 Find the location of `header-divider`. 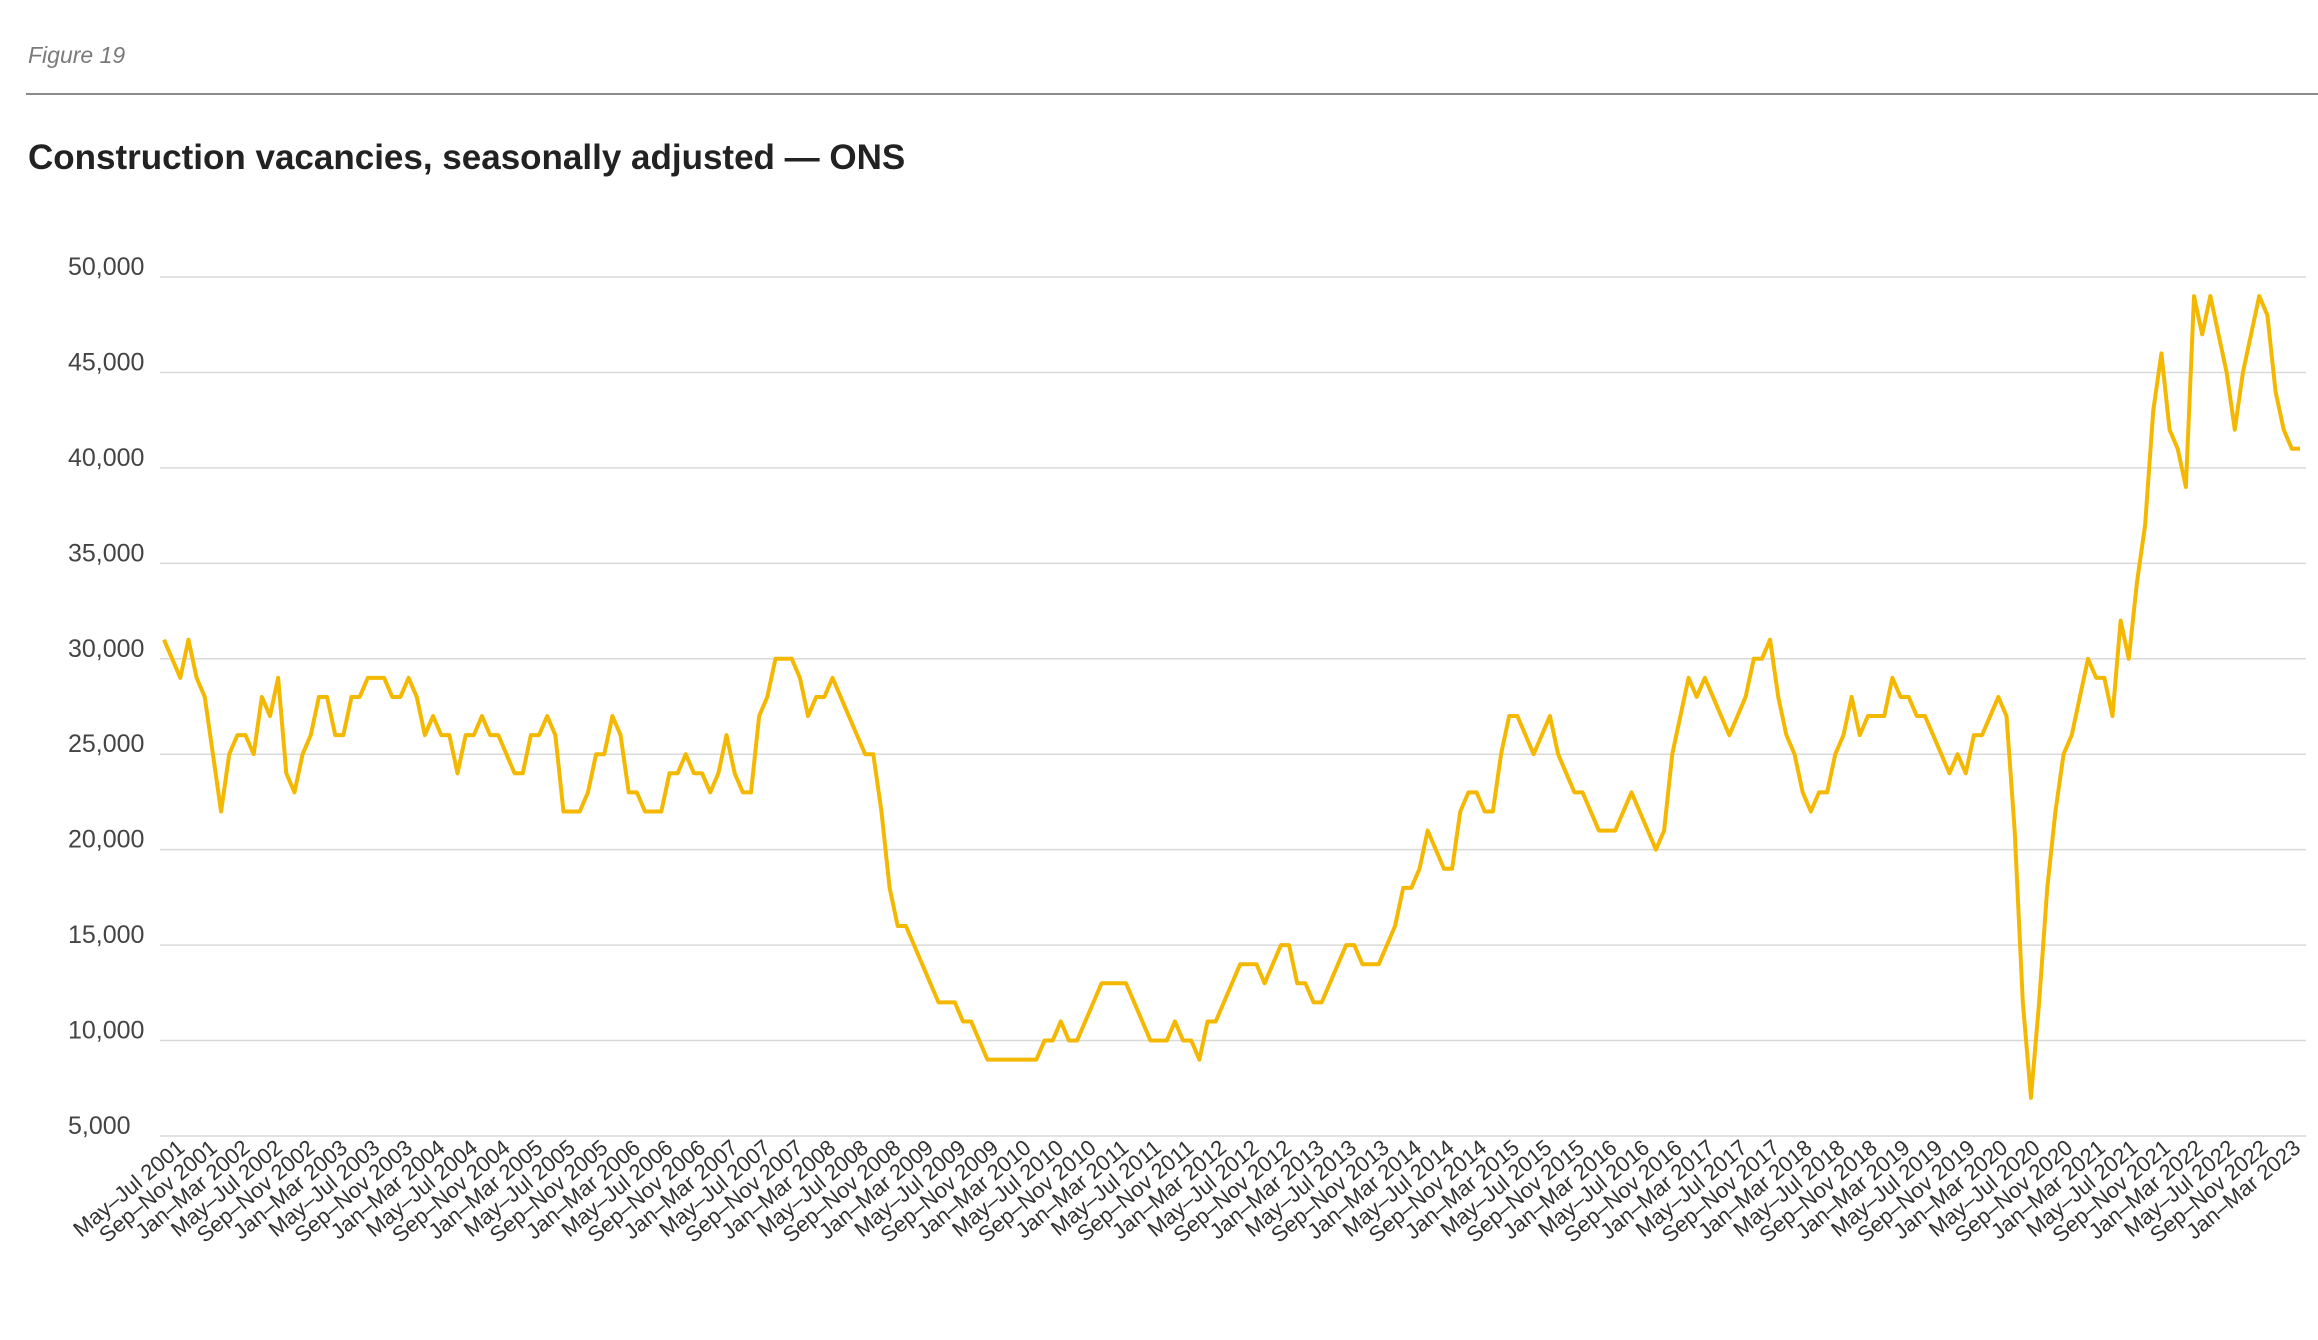

header-divider is located at coordinates (1172, 94).